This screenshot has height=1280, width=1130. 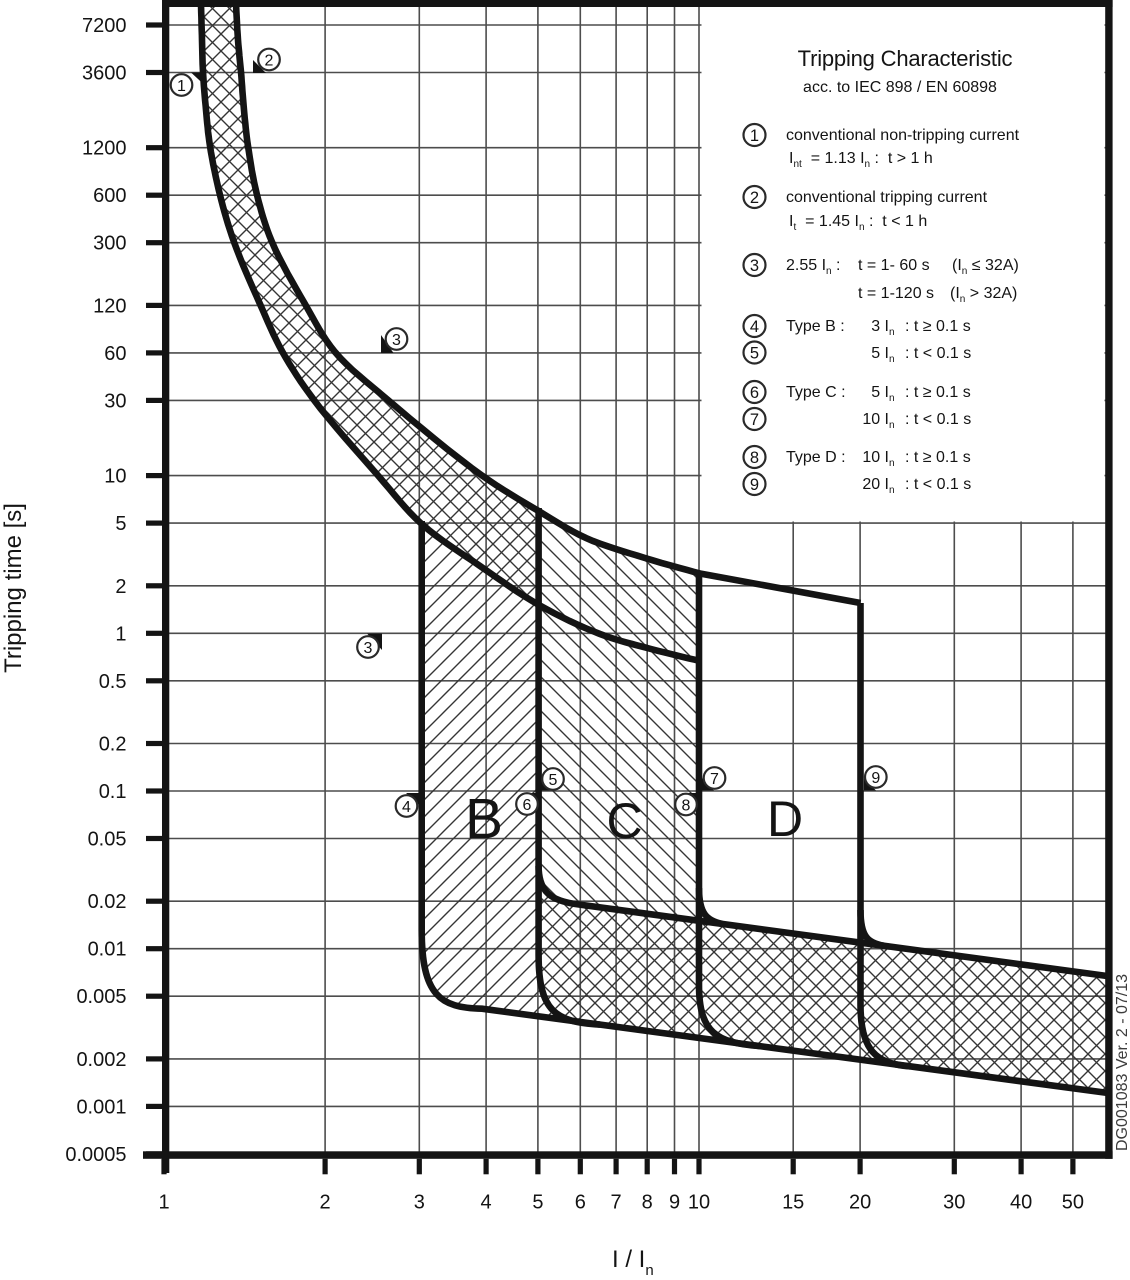 What do you see at coordinates (785, 819) in the screenshot?
I see `svg-text: D` at bounding box center [785, 819].